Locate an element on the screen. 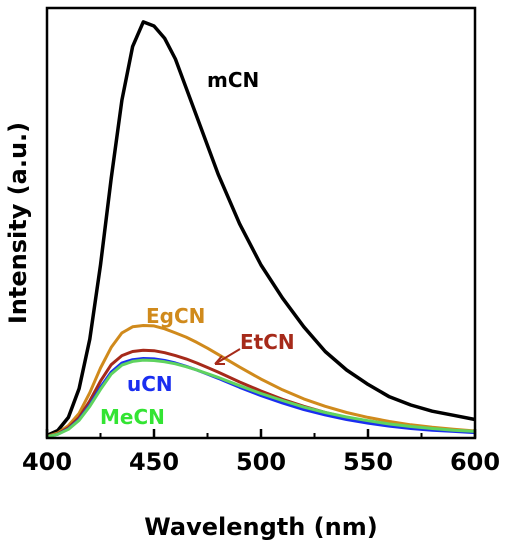 The image size is (508, 550). x-axis-title: Wavelength (nm) is located at coordinates (260, 527).